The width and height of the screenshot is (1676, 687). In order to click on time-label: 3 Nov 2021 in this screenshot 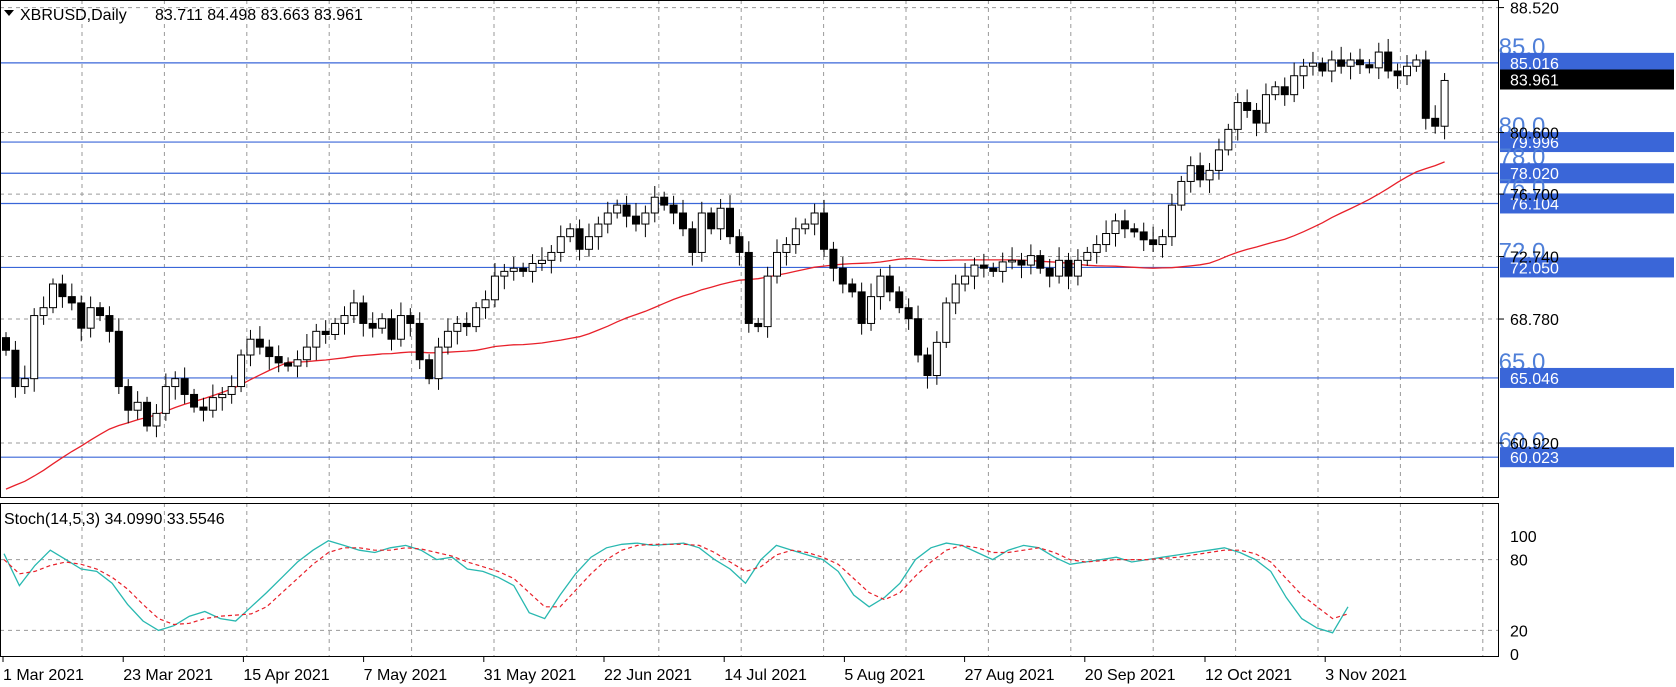, I will do `click(1366, 675)`.